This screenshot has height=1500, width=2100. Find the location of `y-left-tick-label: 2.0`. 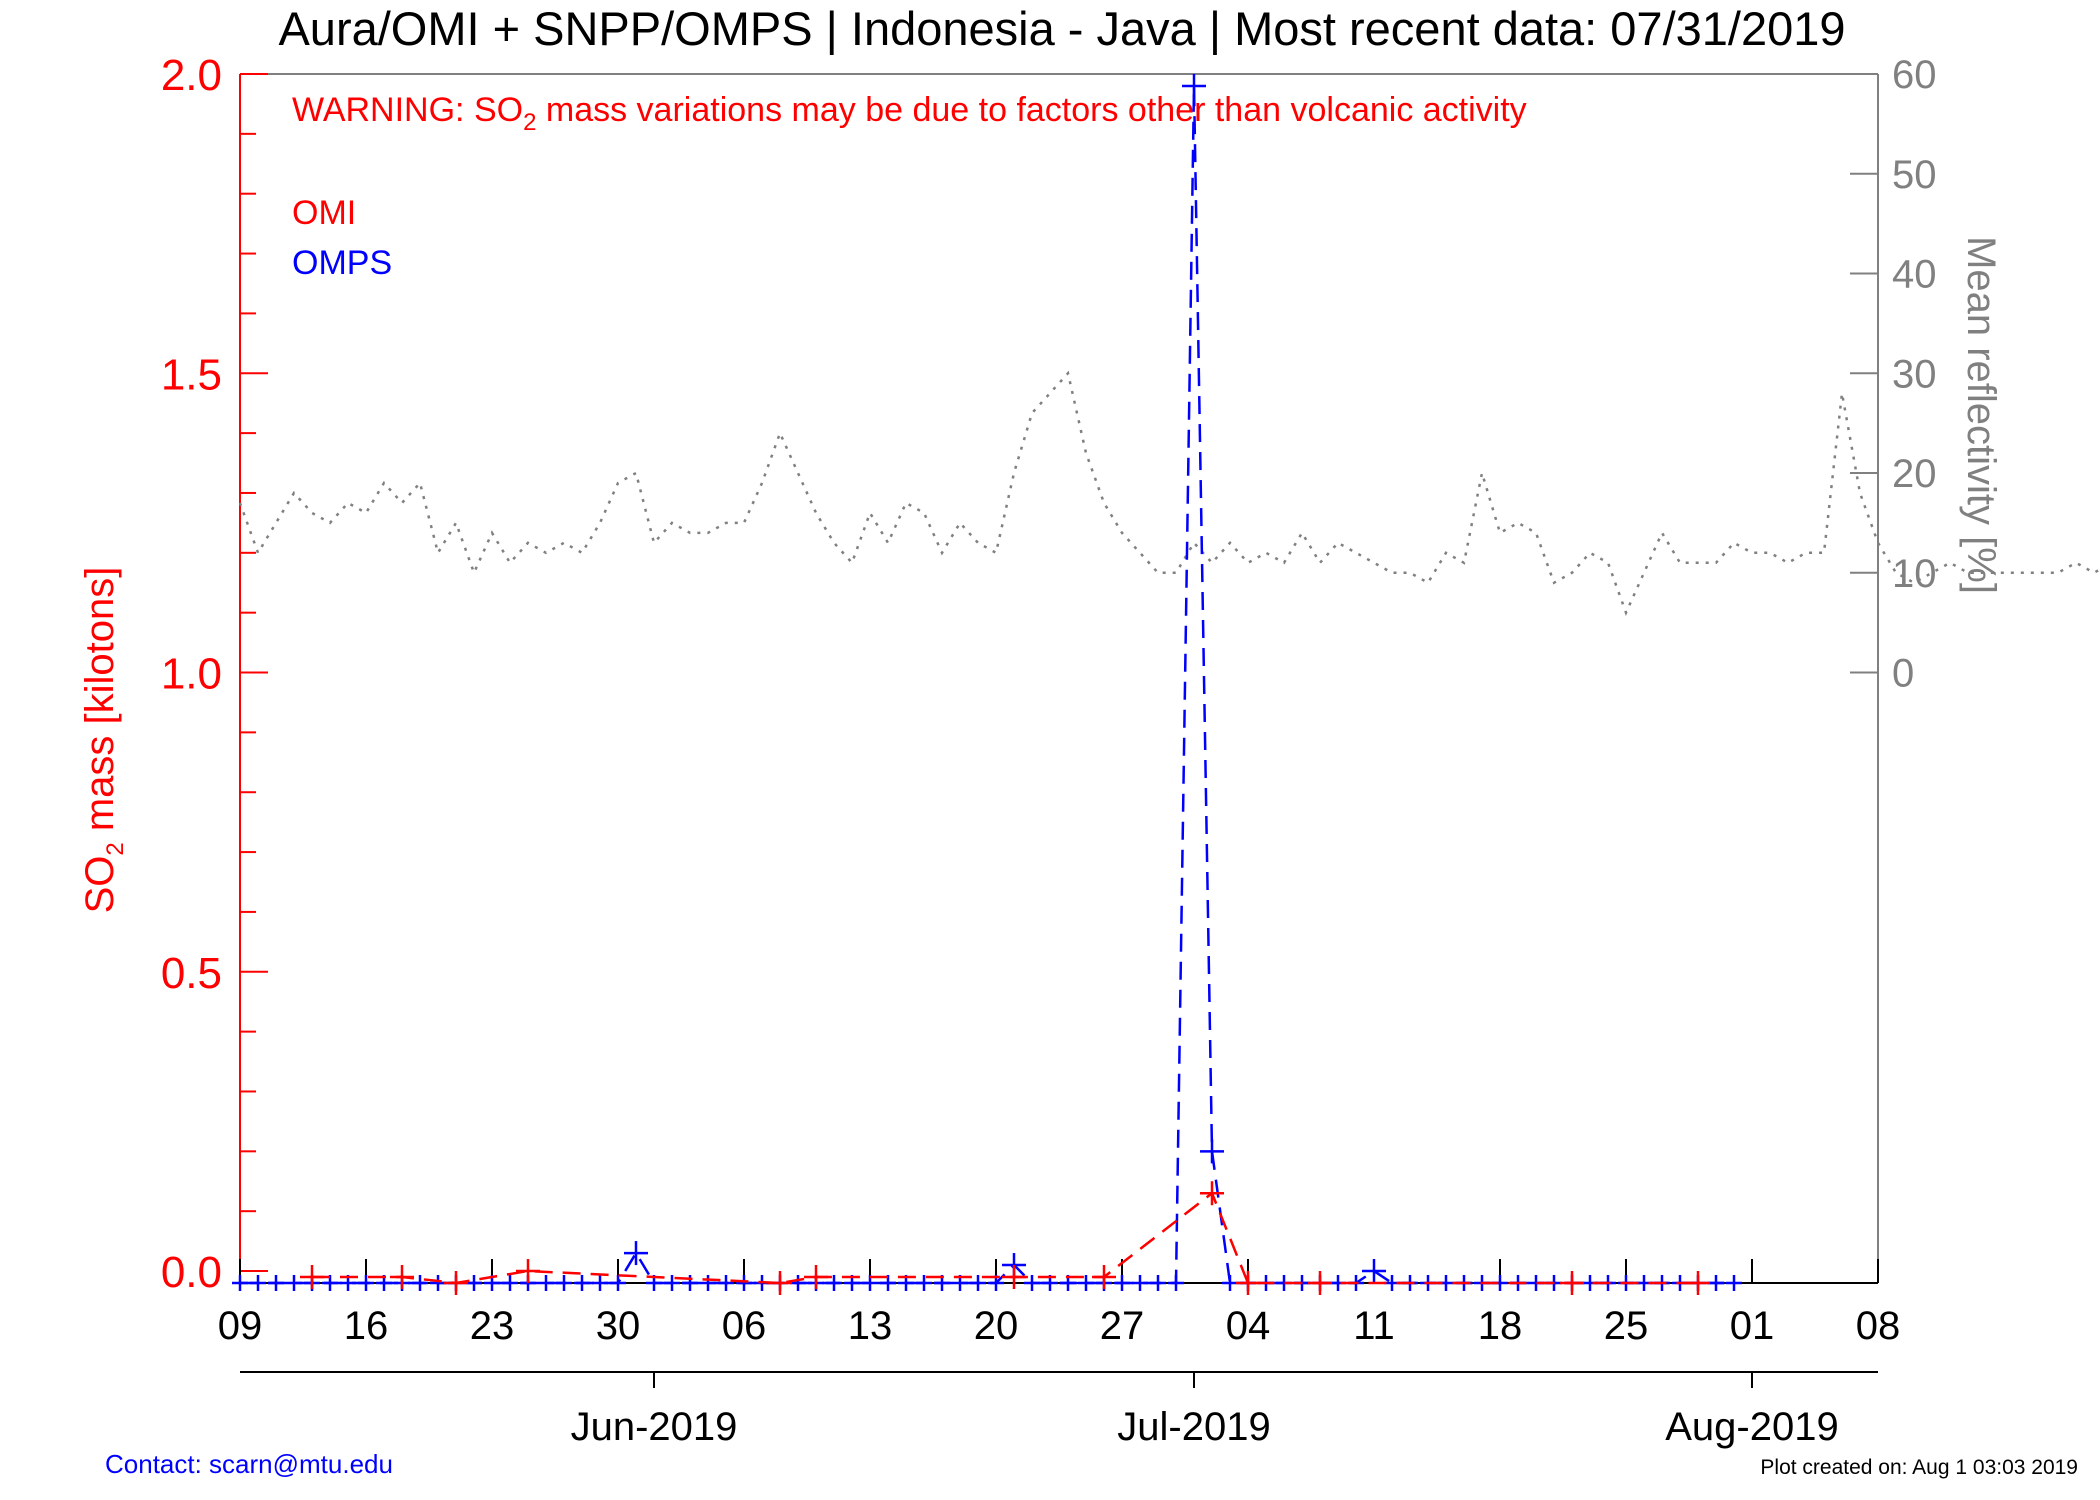

y-left-tick-label: 2.0 is located at coordinates (191, 75).